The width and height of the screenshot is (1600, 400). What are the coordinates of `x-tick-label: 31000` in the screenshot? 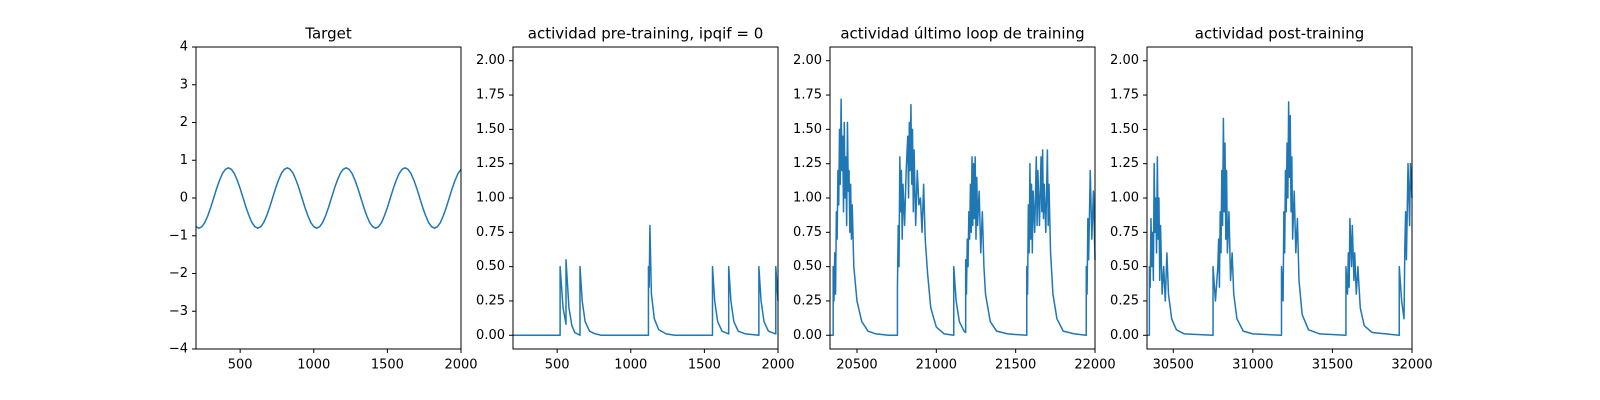 It's located at (1252, 365).